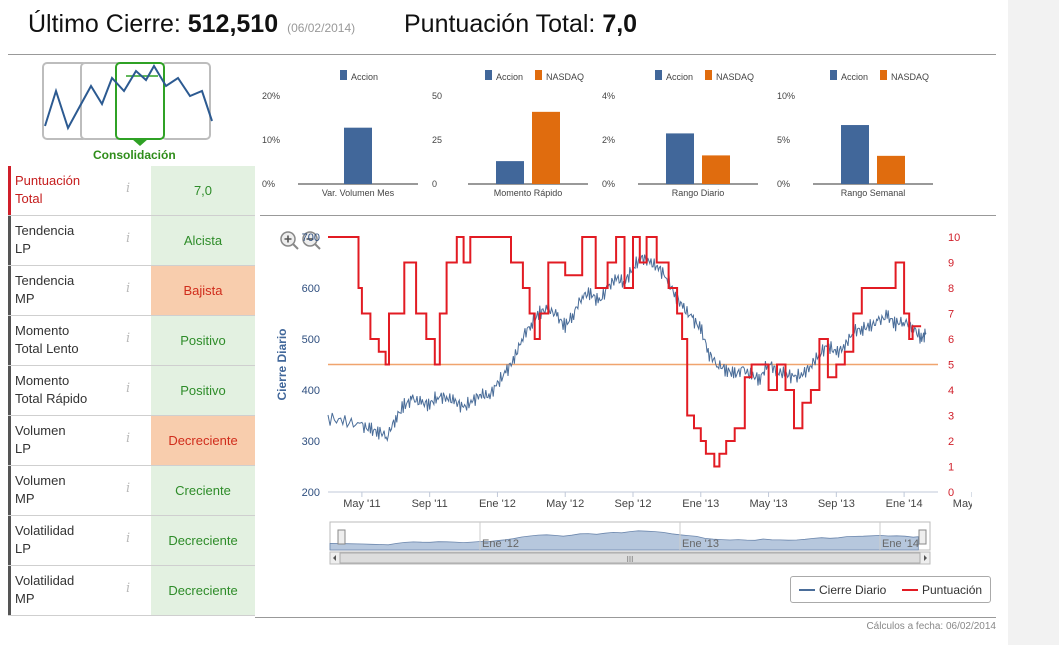 The width and height of the screenshot is (1059, 645). I want to click on mini-y-tick-label: 0, so click(434, 184).